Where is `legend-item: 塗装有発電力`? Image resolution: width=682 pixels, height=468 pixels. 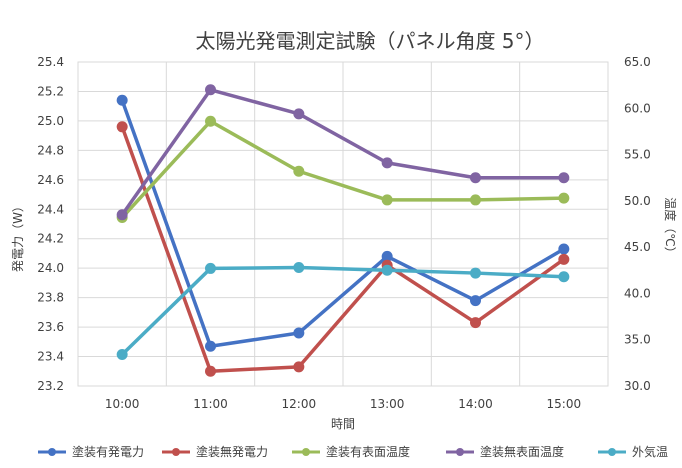 legend-item: 塗装有発電力 is located at coordinates (91, 451).